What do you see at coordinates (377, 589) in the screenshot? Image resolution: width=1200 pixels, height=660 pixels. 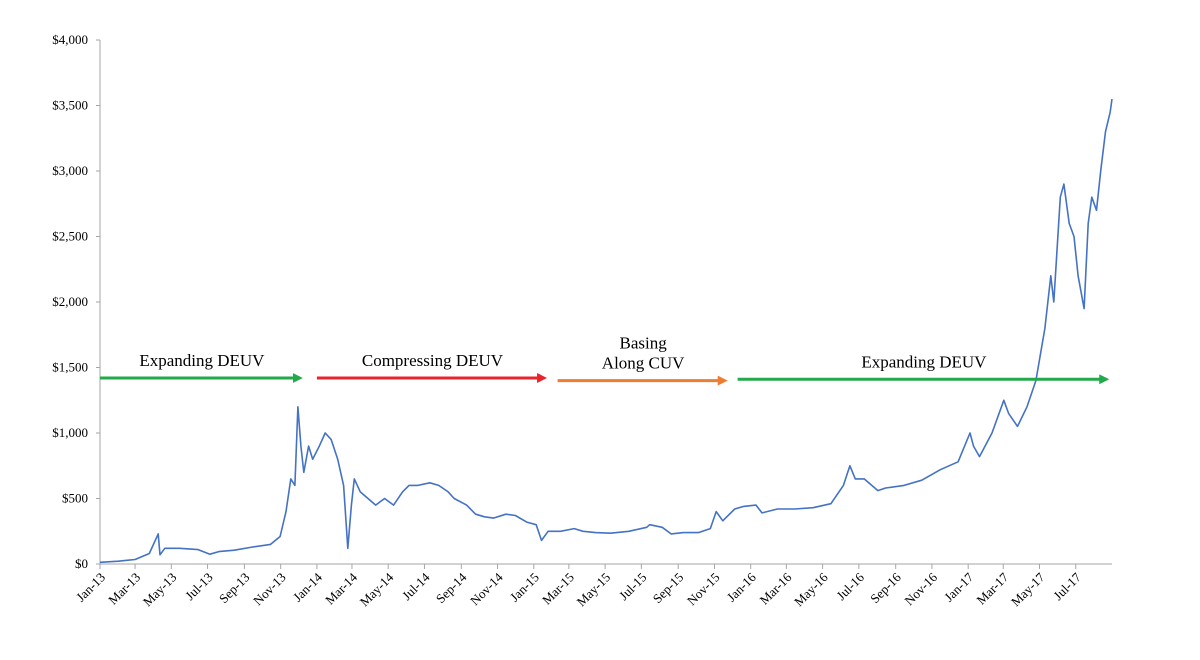 I see `x-tick-label: May-14` at bounding box center [377, 589].